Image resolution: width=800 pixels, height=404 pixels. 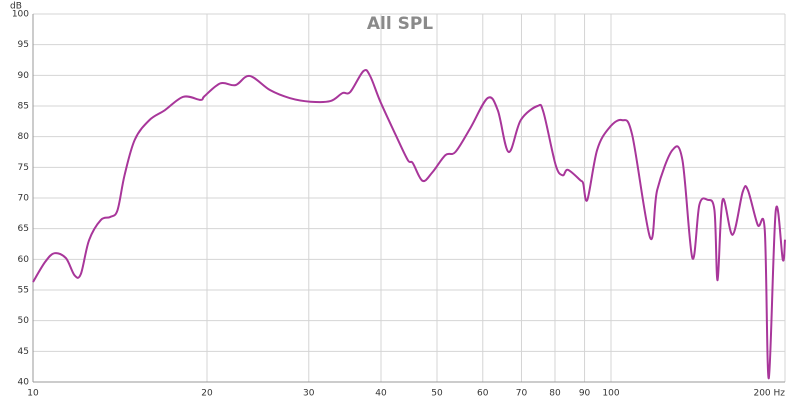 What do you see at coordinates (23, 107) in the screenshot?
I see `y-tick-label: 85` at bounding box center [23, 107].